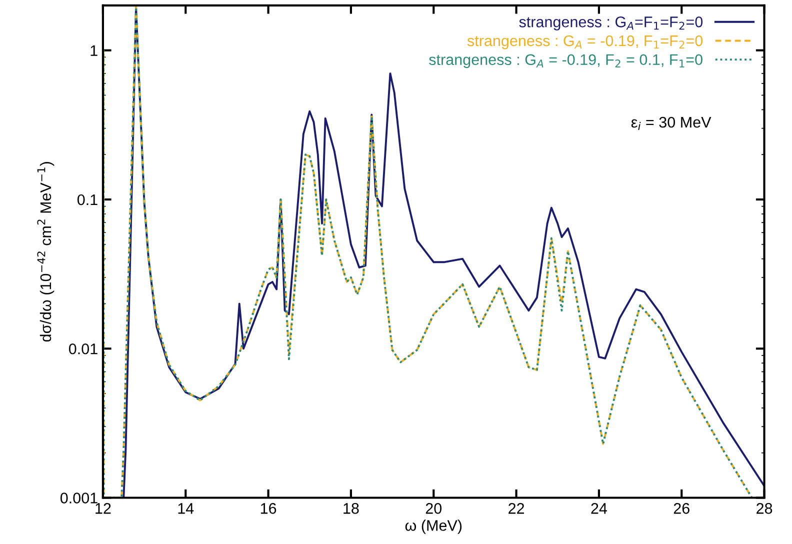 Image resolution: width=792 pixels, height=544 pixels. What do you see at coordinates (83, 348) in the screenshot?
I see `y-tick-label: 0.01` at bounding box center [83, 348].